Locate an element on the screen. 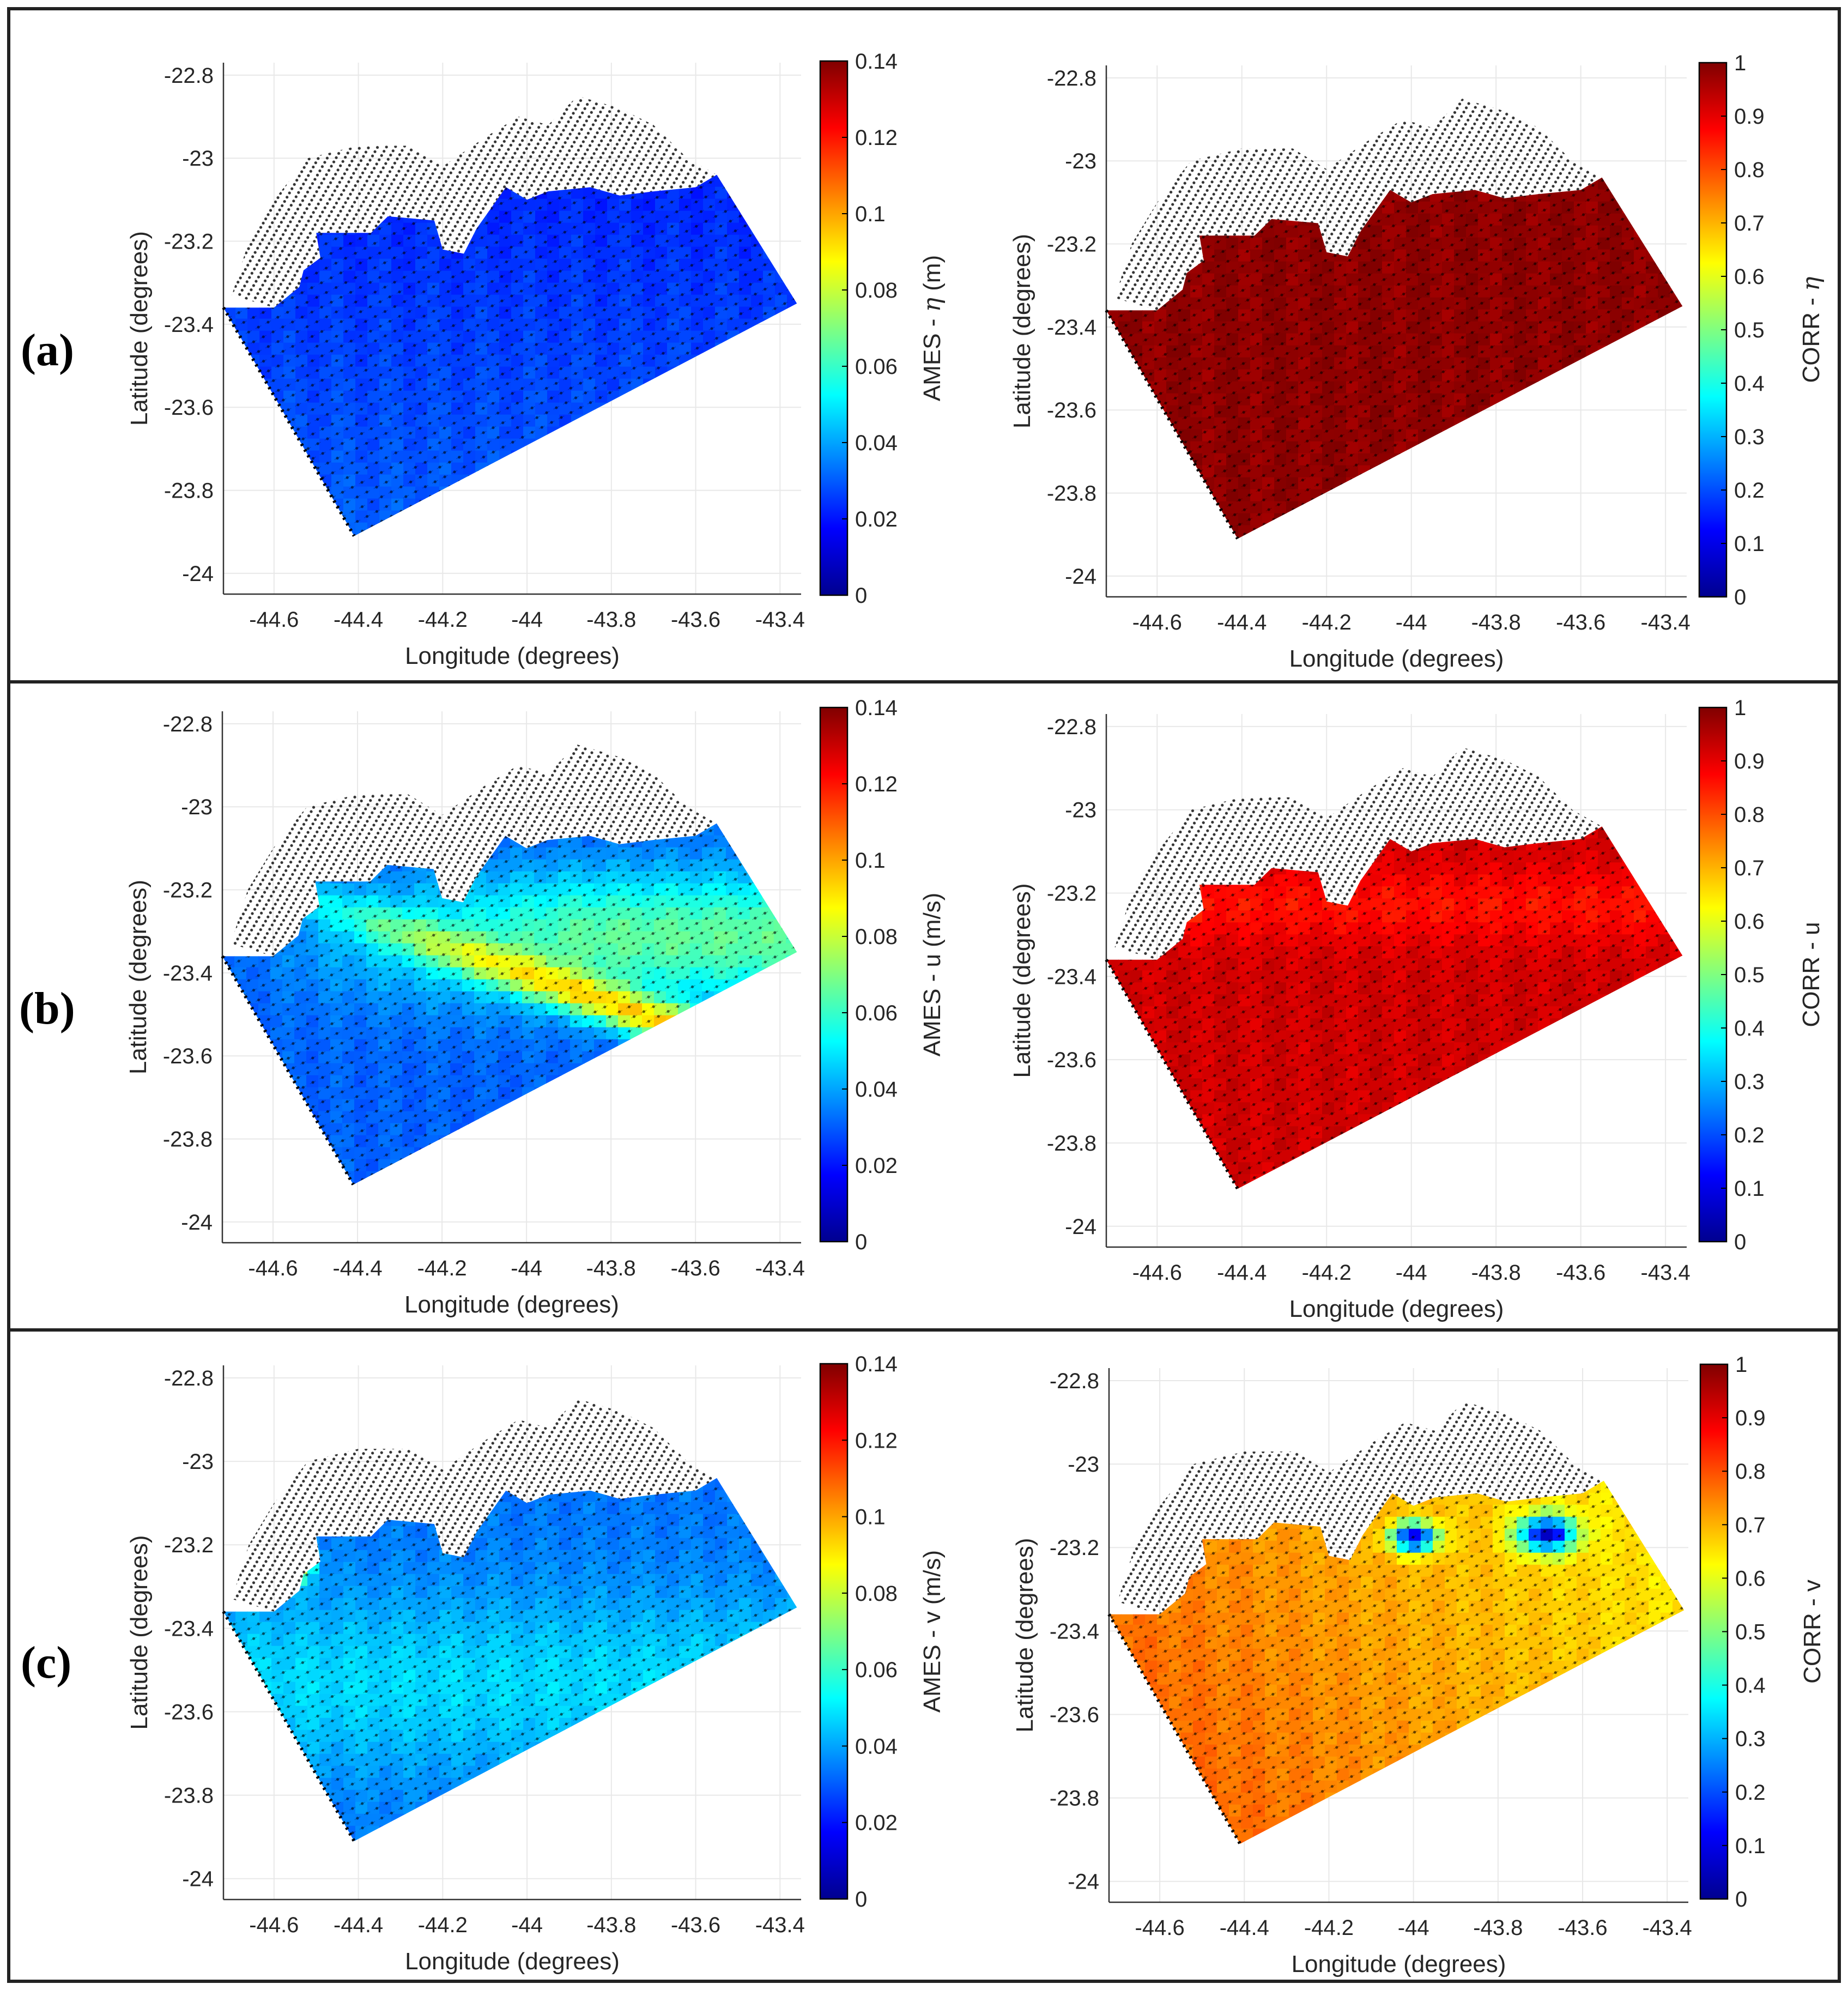 This screenshot has height=1990, width=1848. colorbar-label: CORR - η is located at coordinates (1811, 329).